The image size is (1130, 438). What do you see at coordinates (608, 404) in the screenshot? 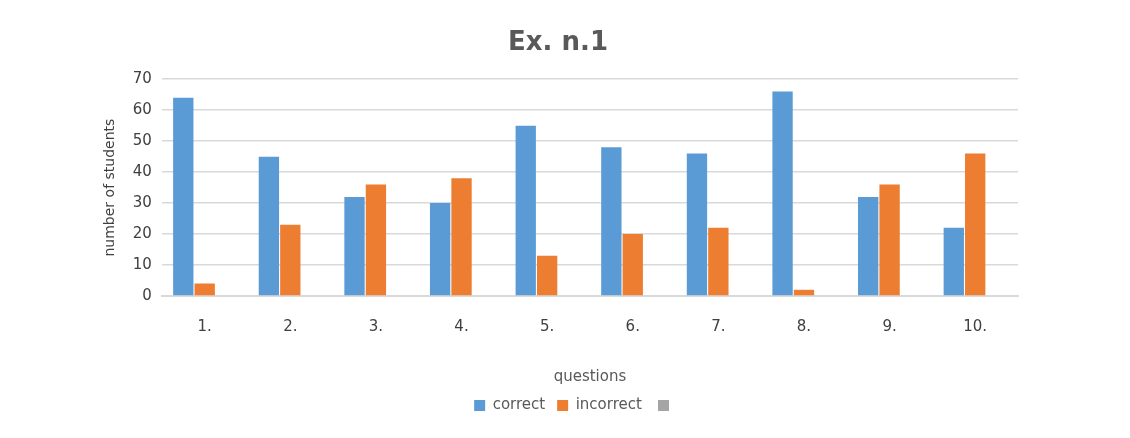
I see `legend-label: incorrect` at bounding box center [608, 404].